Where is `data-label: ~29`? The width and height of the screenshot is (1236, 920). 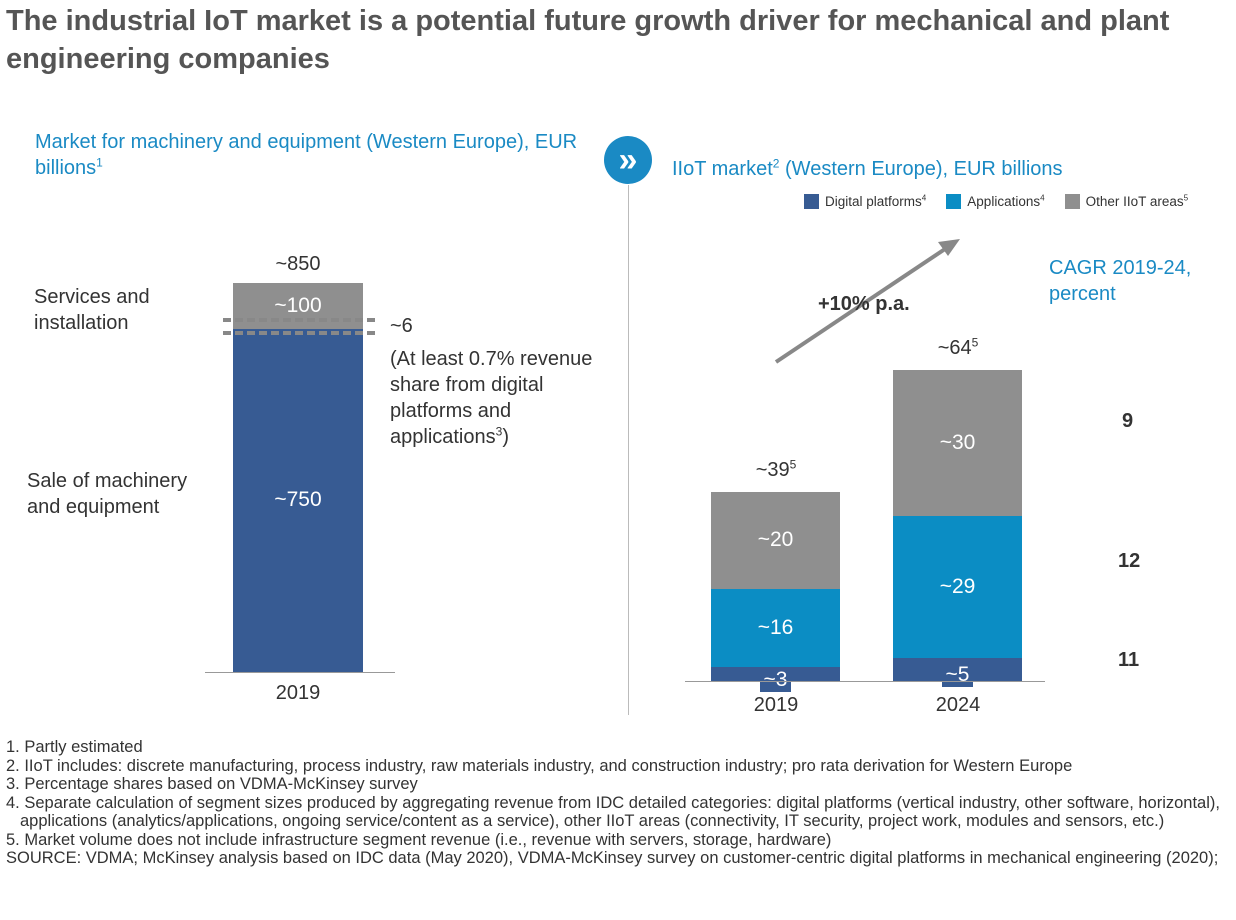
data-label: ~29 is located at coordinates (957, 586).